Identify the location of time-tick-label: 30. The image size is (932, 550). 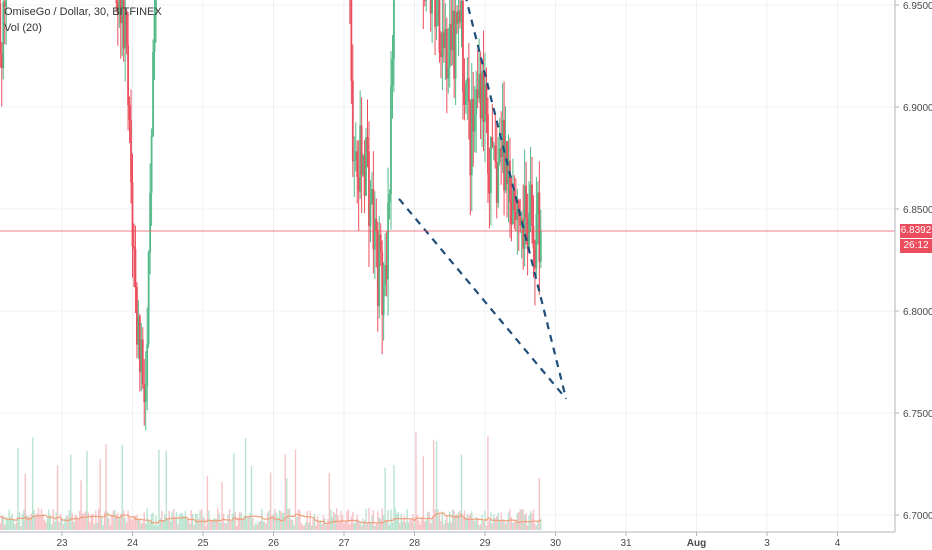
(556, 543).